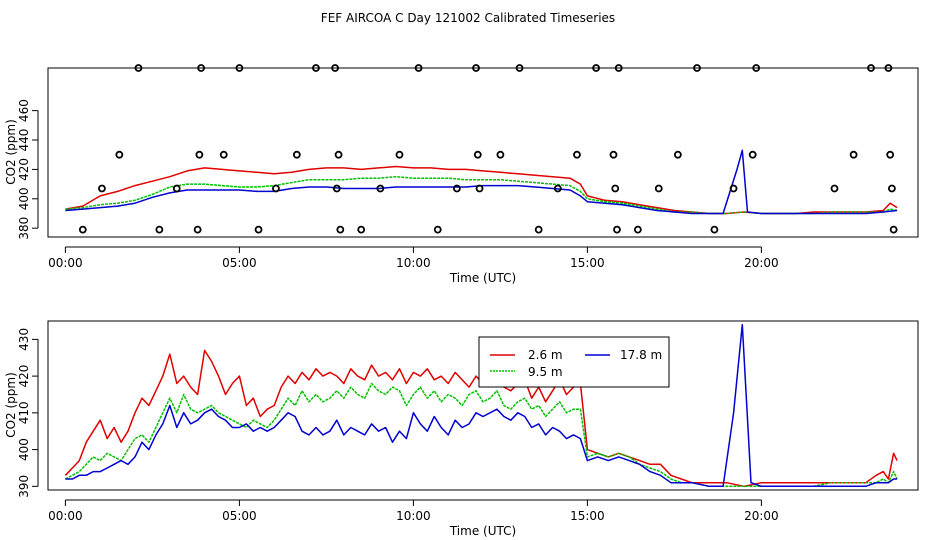 The image size is (936, 540). Describe the element at coordinates (761, 516) in the screenshot. I see `bottom-x-tick-label: 20:00` at that location.